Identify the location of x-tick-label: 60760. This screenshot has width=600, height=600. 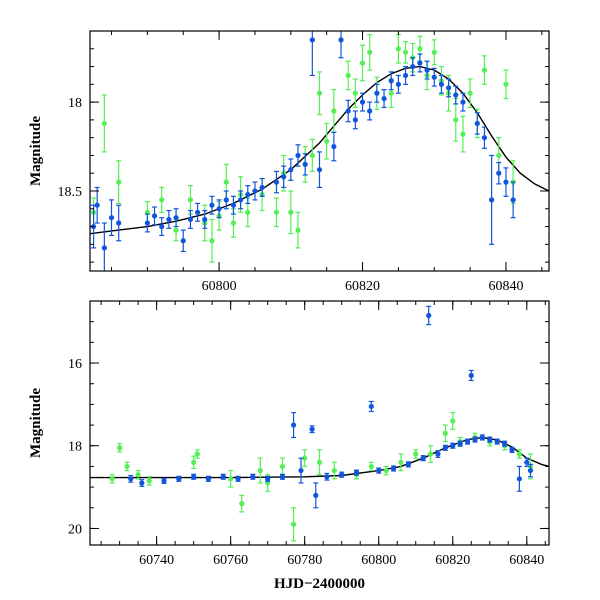
(230, 560).